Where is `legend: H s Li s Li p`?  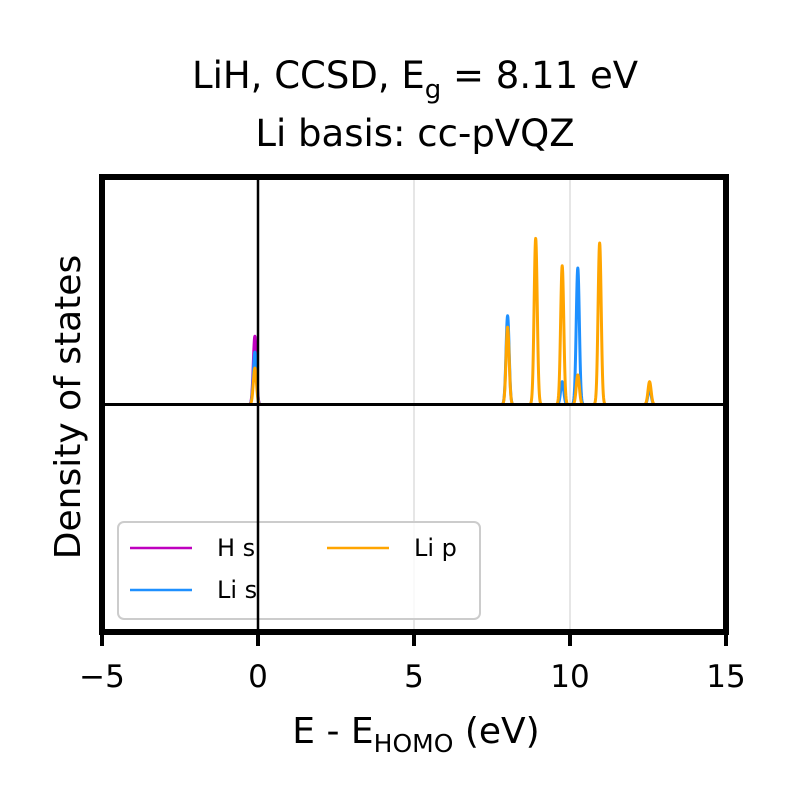
legend: H s Li s Li p is located at coordinates (299, 570).